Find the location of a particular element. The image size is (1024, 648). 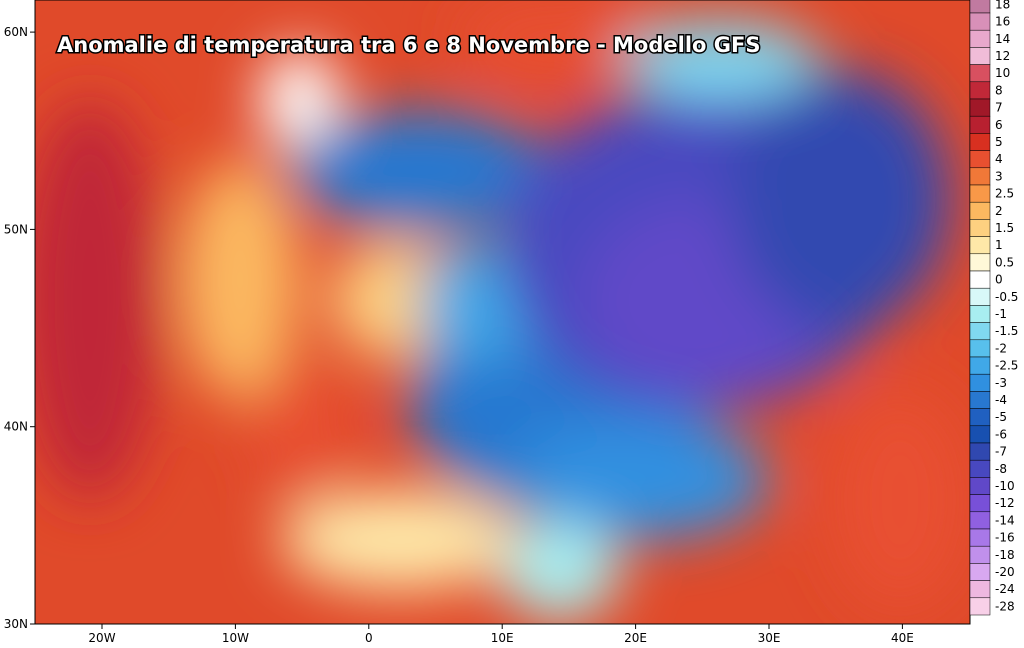

colorbar-label: -1 is located at coordinates (1001, 314).